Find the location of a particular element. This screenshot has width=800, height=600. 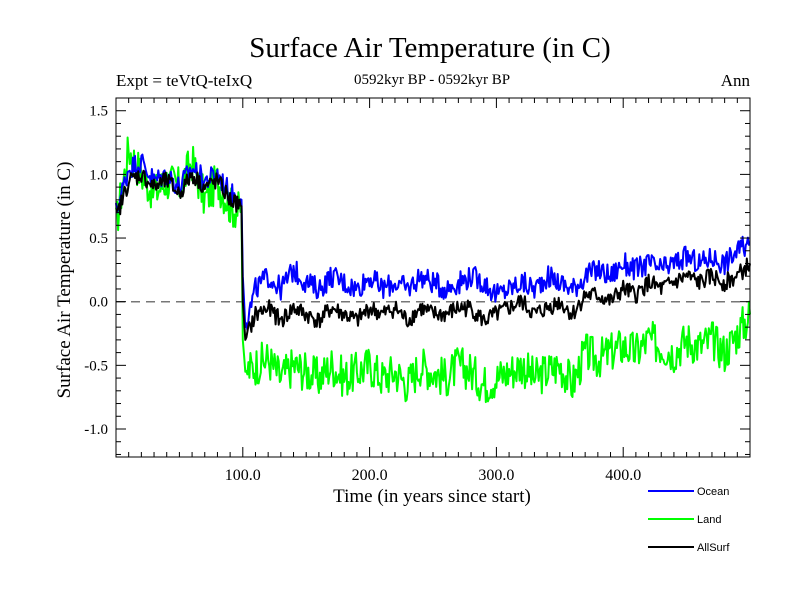

y-tick-label: 0.5 is located at coordinates (98, 239).